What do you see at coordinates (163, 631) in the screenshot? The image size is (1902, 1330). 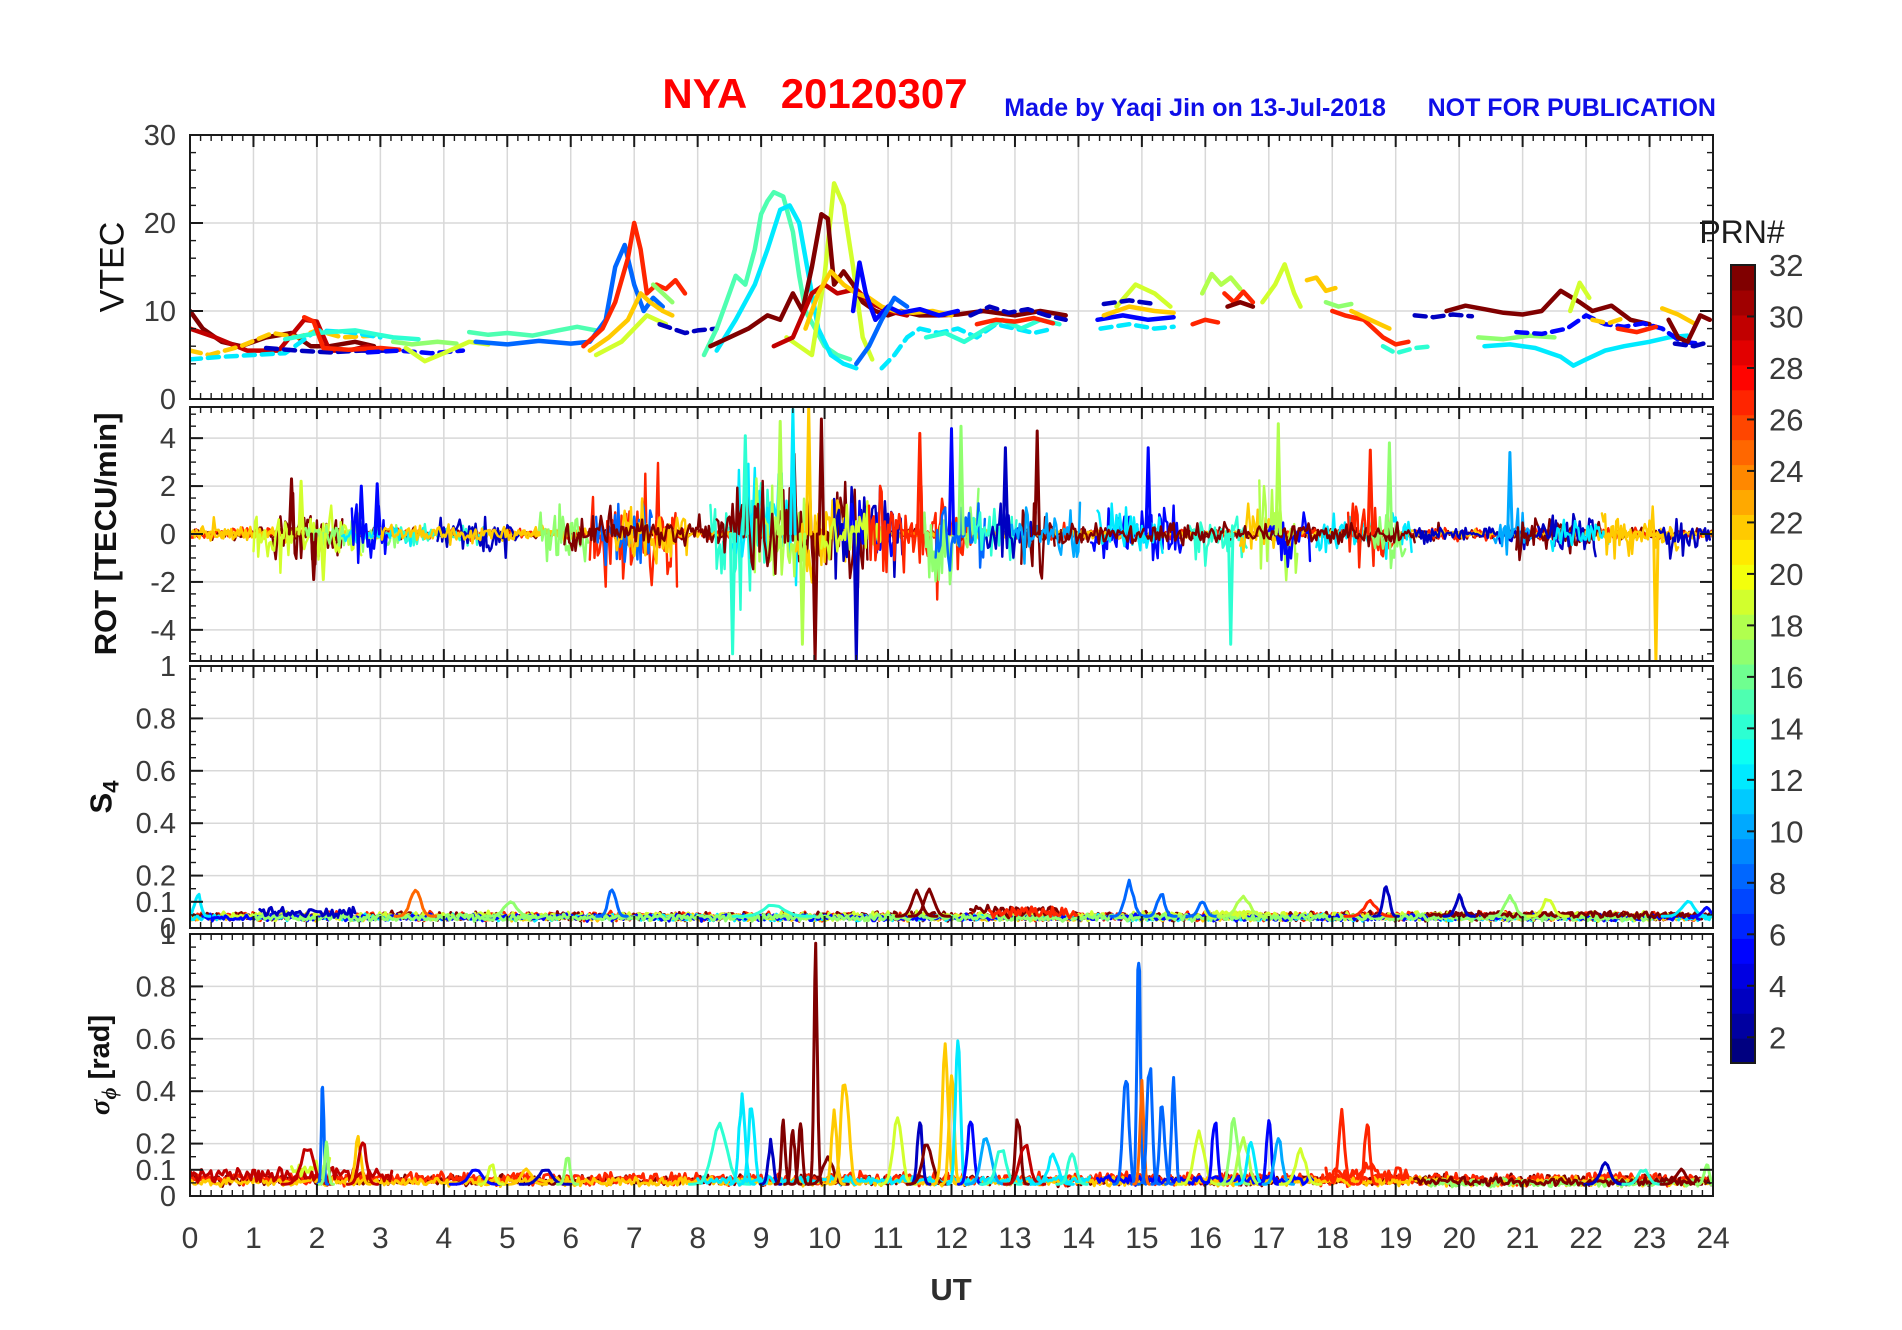 I see `svg-text: -4` at bounding box center [163, 631].